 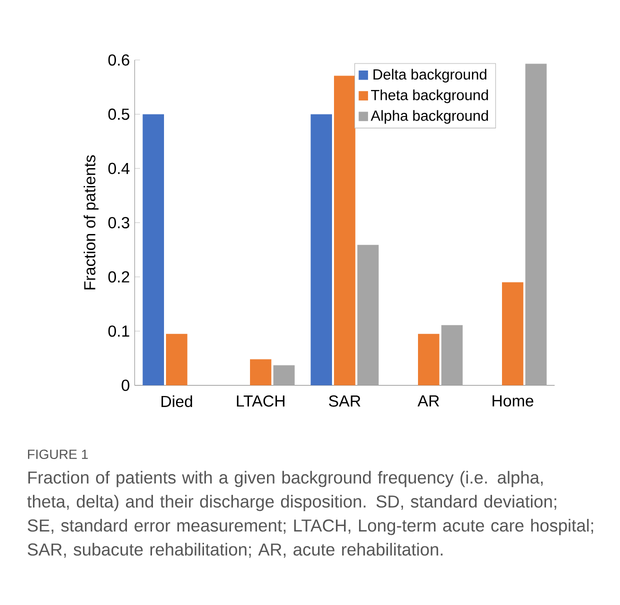 What do you see at coordinates (119, 168) in the screenshot?
I see `y-tick-label: 0.4` at bounding box center [119, 168].